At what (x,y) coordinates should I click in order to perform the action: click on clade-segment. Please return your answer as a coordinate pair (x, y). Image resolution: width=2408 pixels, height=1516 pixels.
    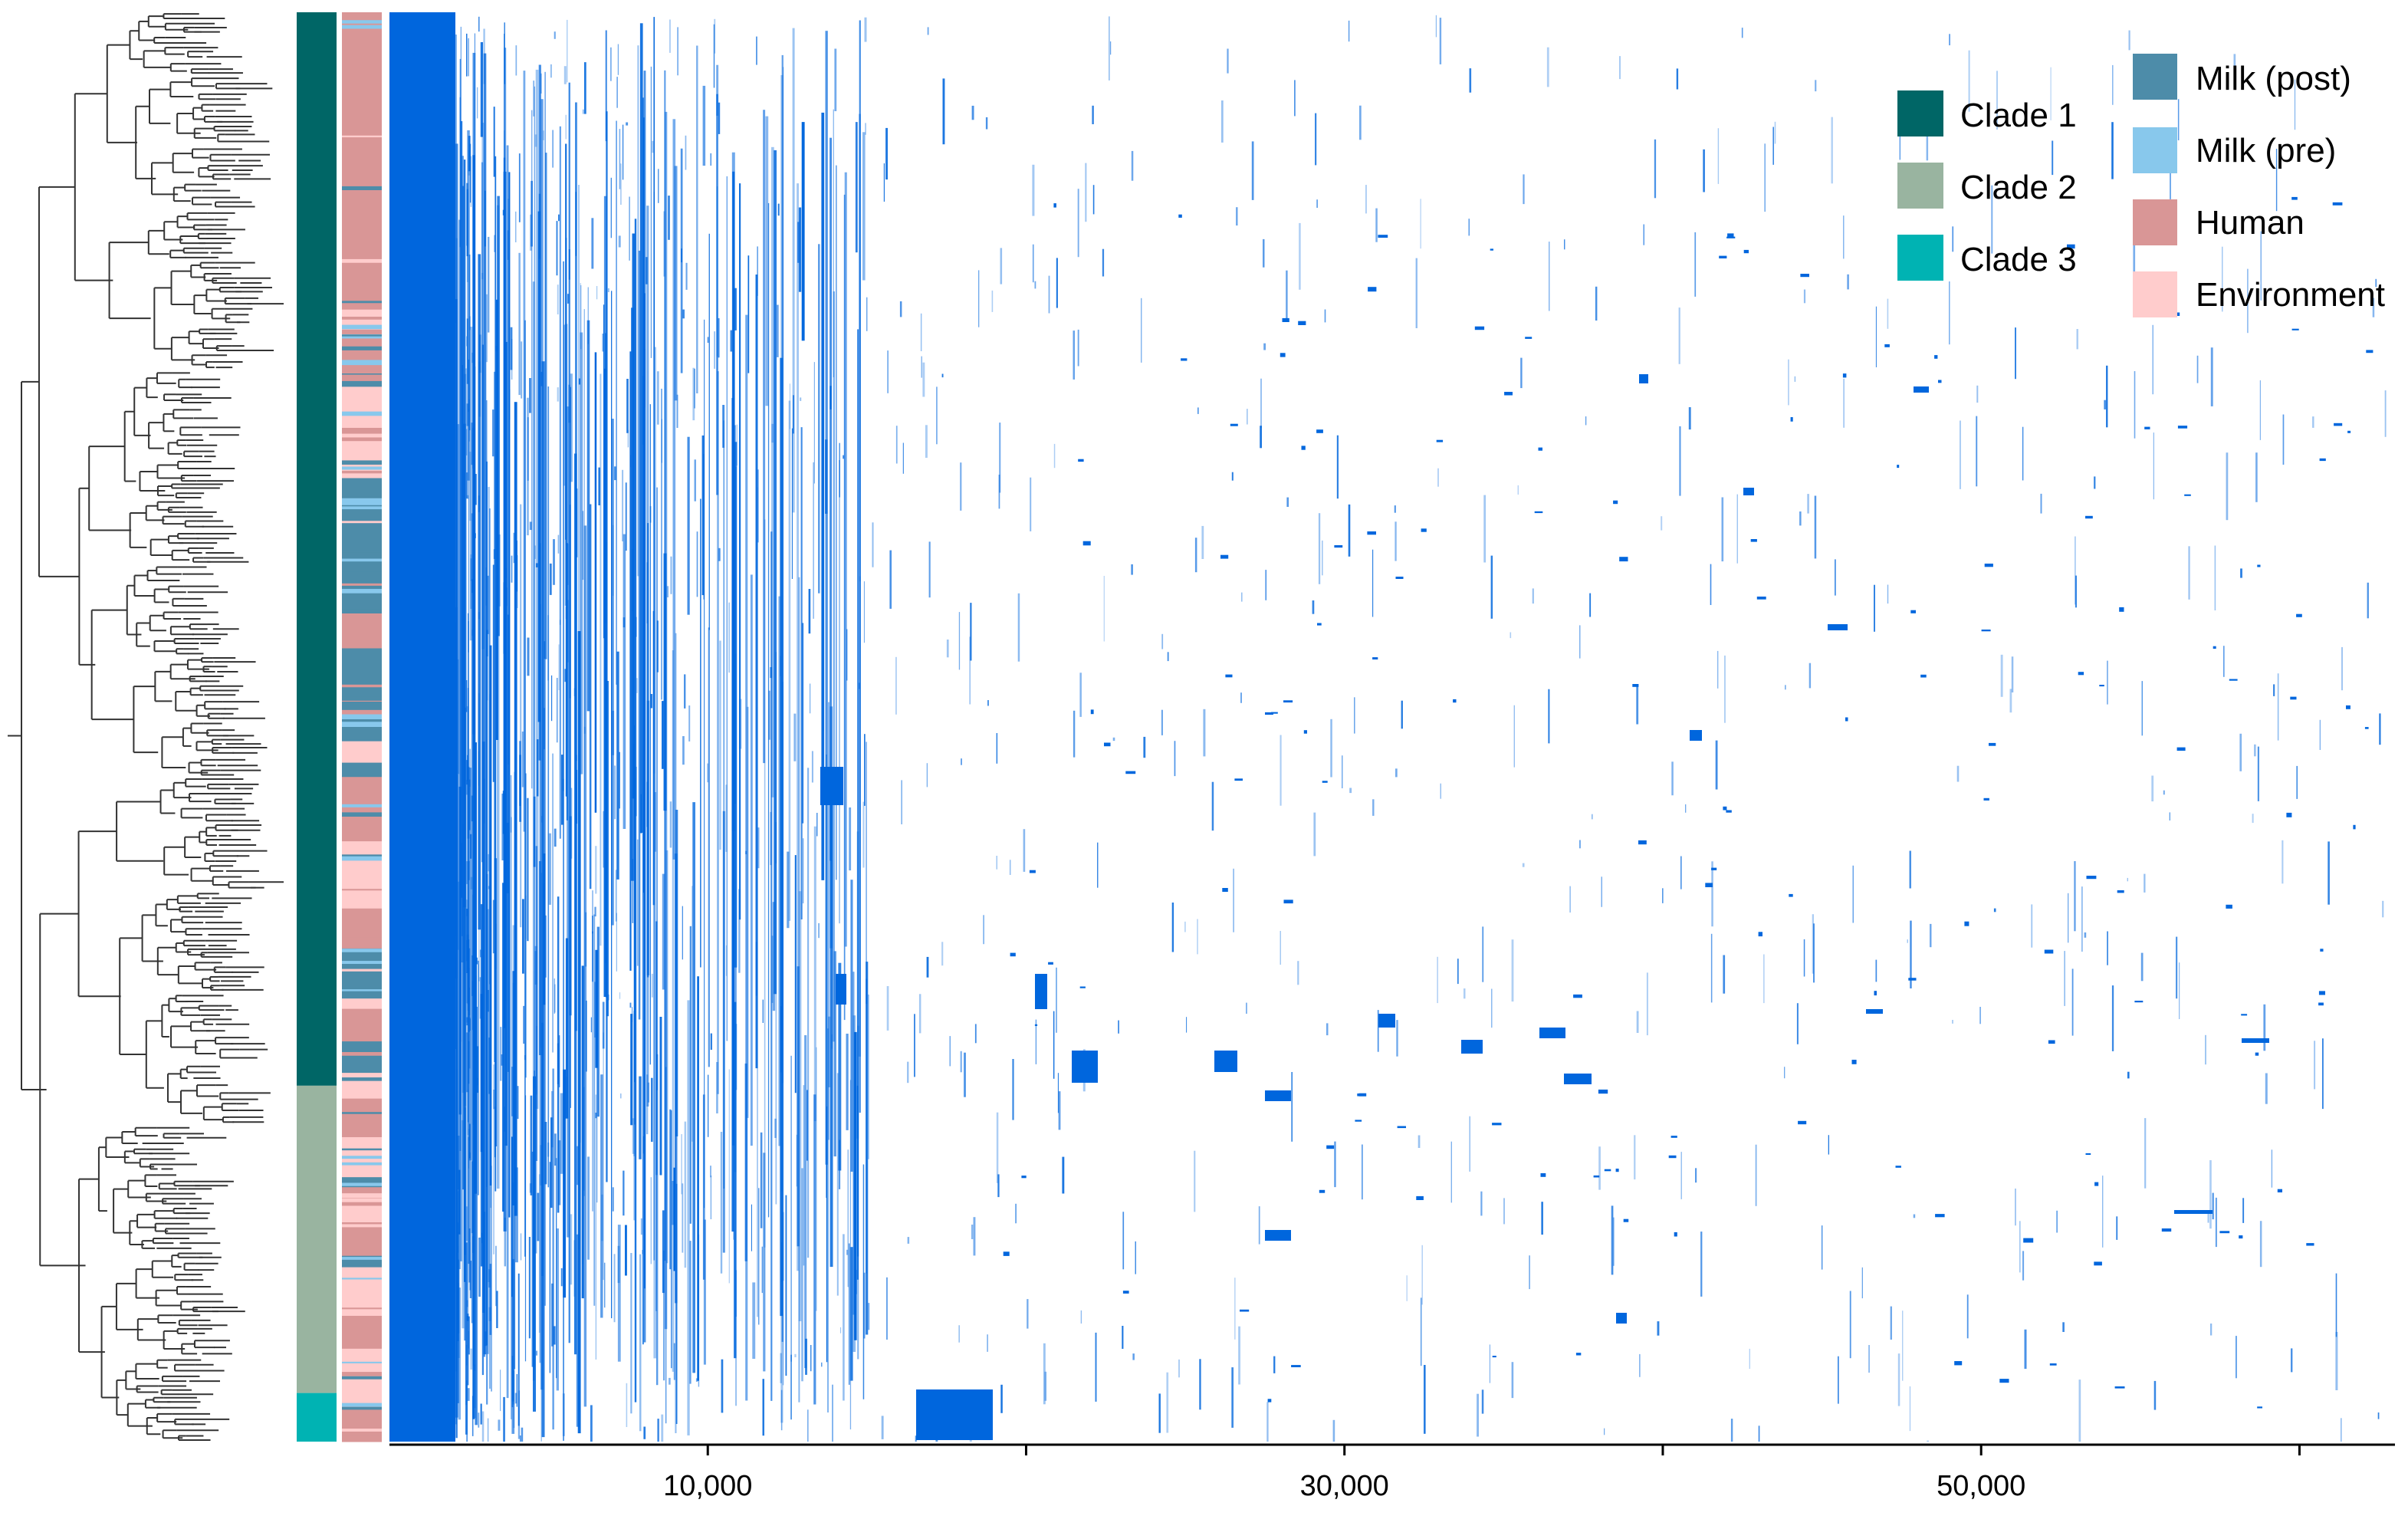
    Looking at the image, I should click on (317, 549).